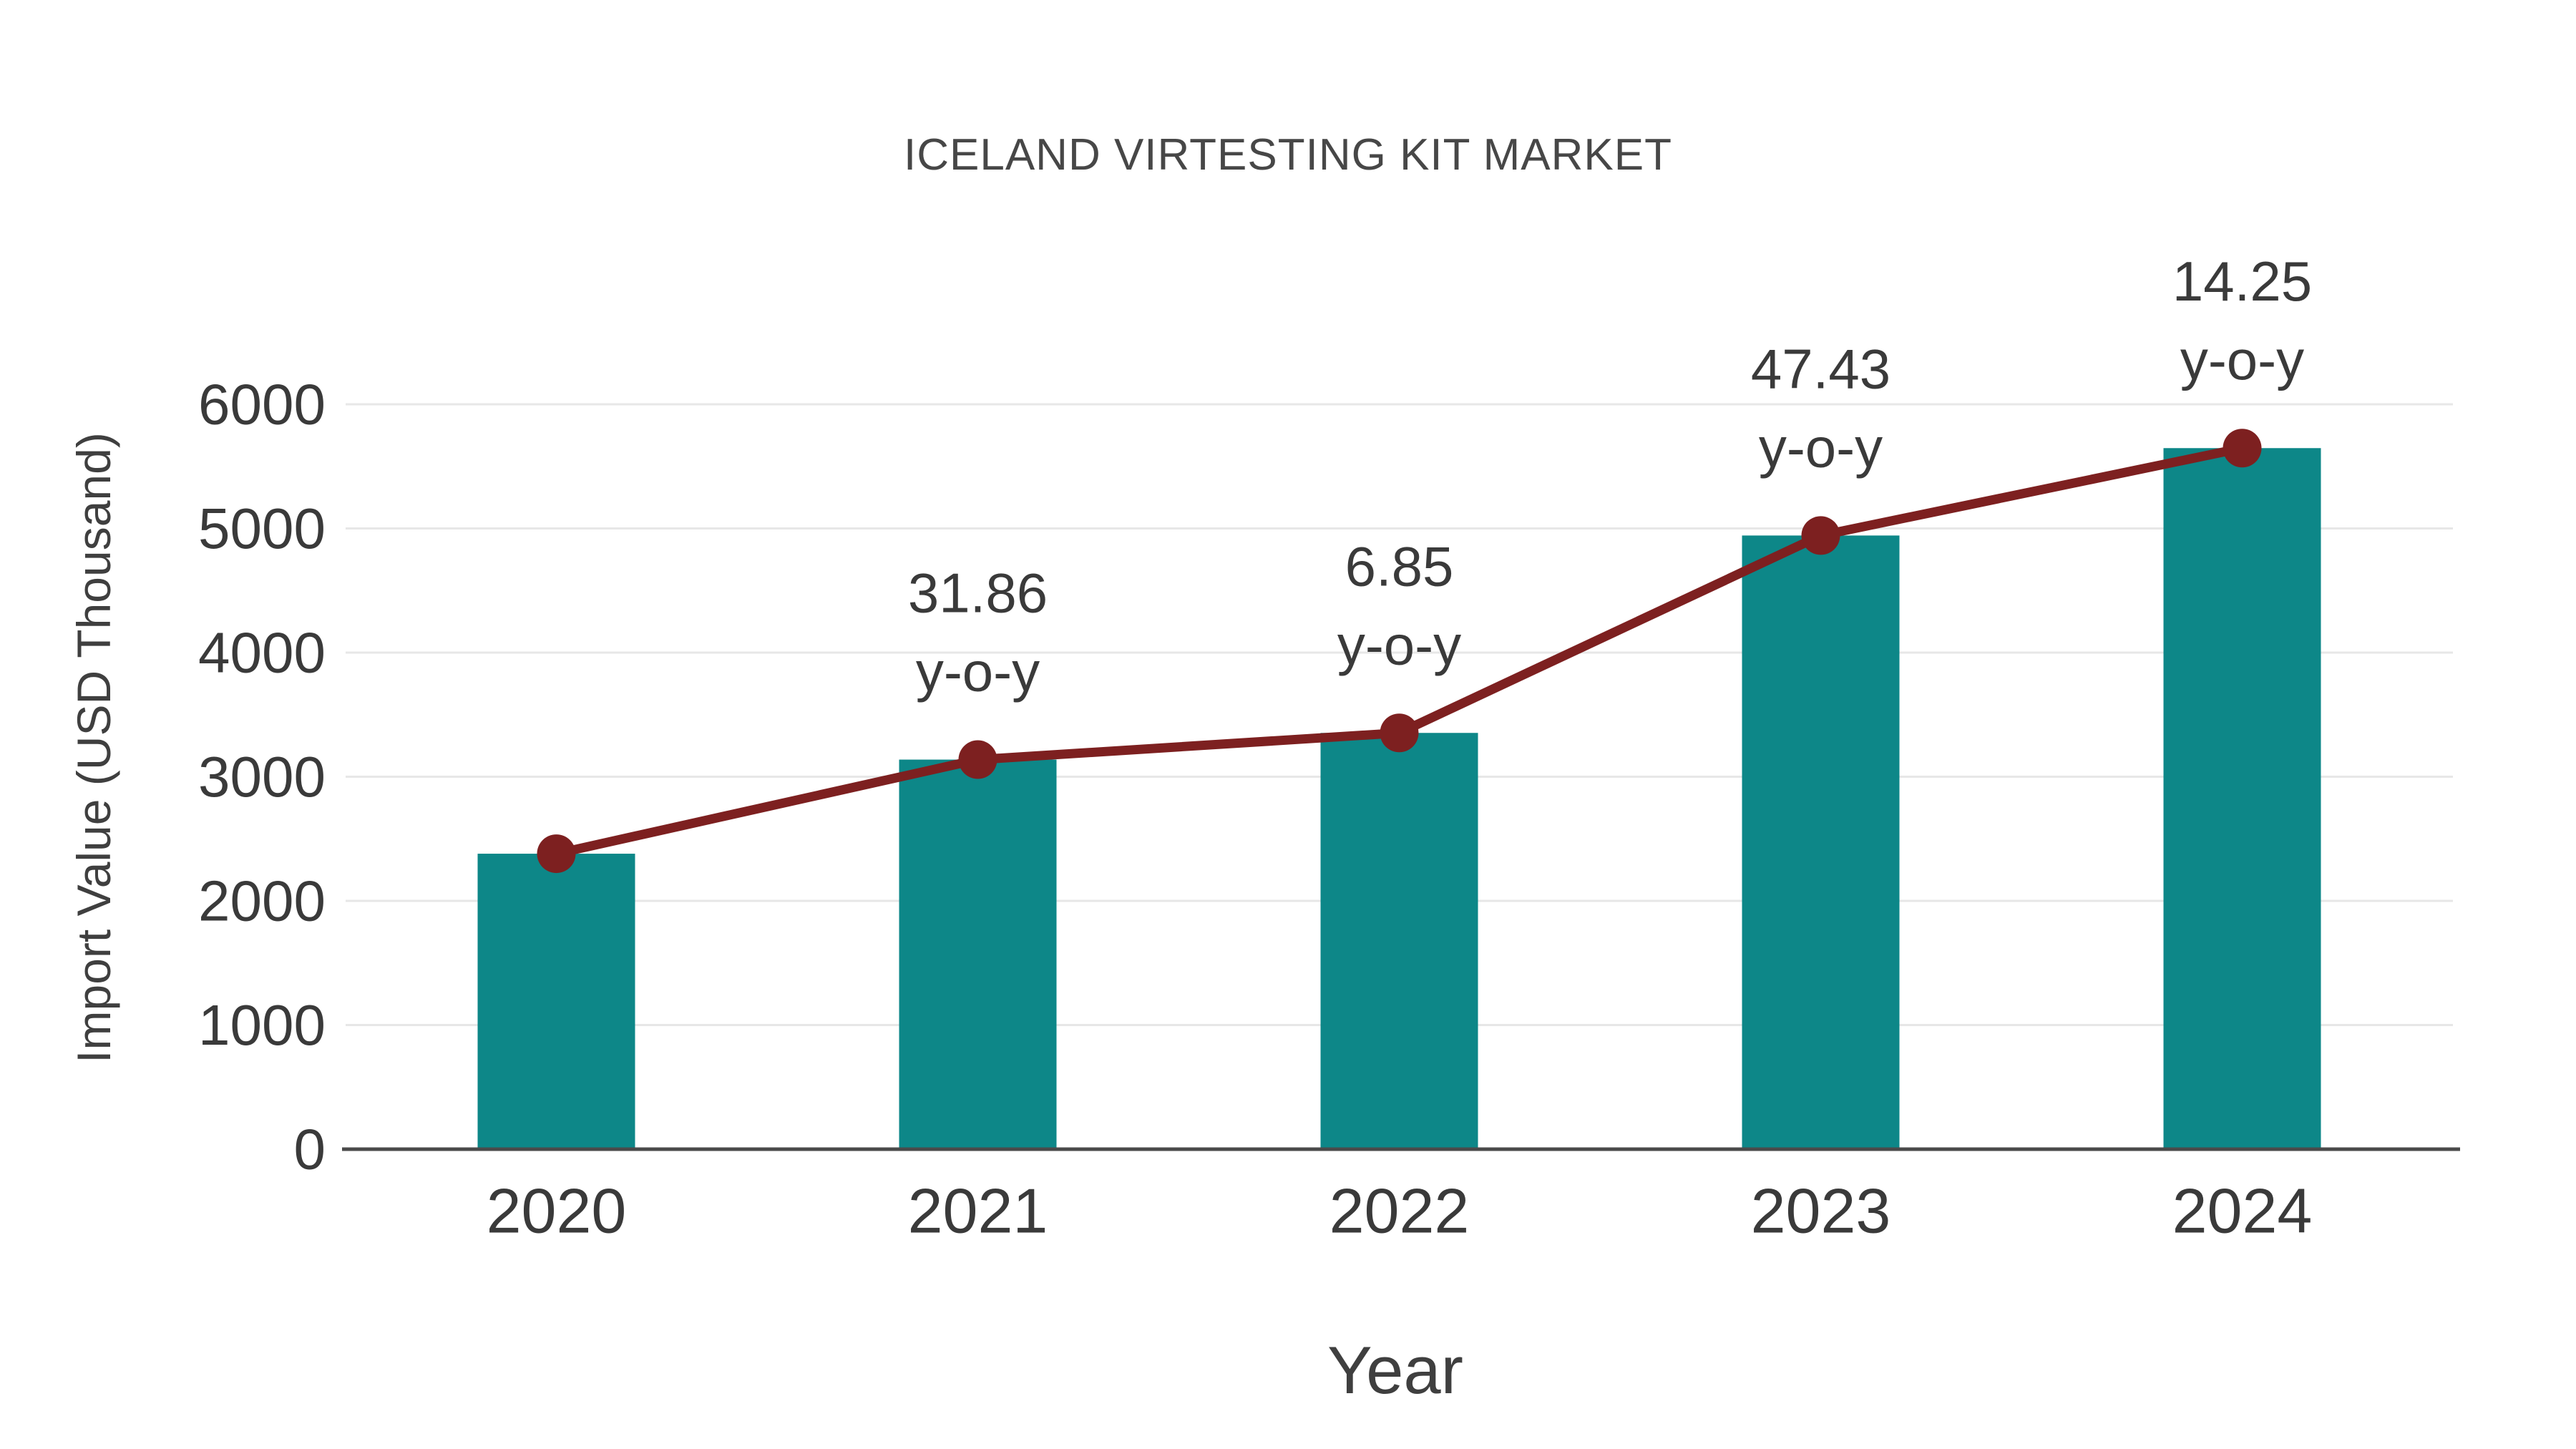  What do you see at coordinates (1820, 368) in the screenshot?
I see `annotation-2023-value: 47.43` at bounding box center [1820, 368].